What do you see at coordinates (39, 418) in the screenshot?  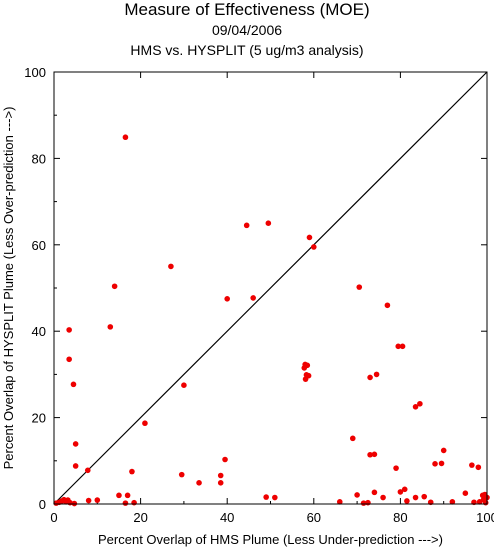 I see `y-tick-label: 20` at bounding box center [39, 418].